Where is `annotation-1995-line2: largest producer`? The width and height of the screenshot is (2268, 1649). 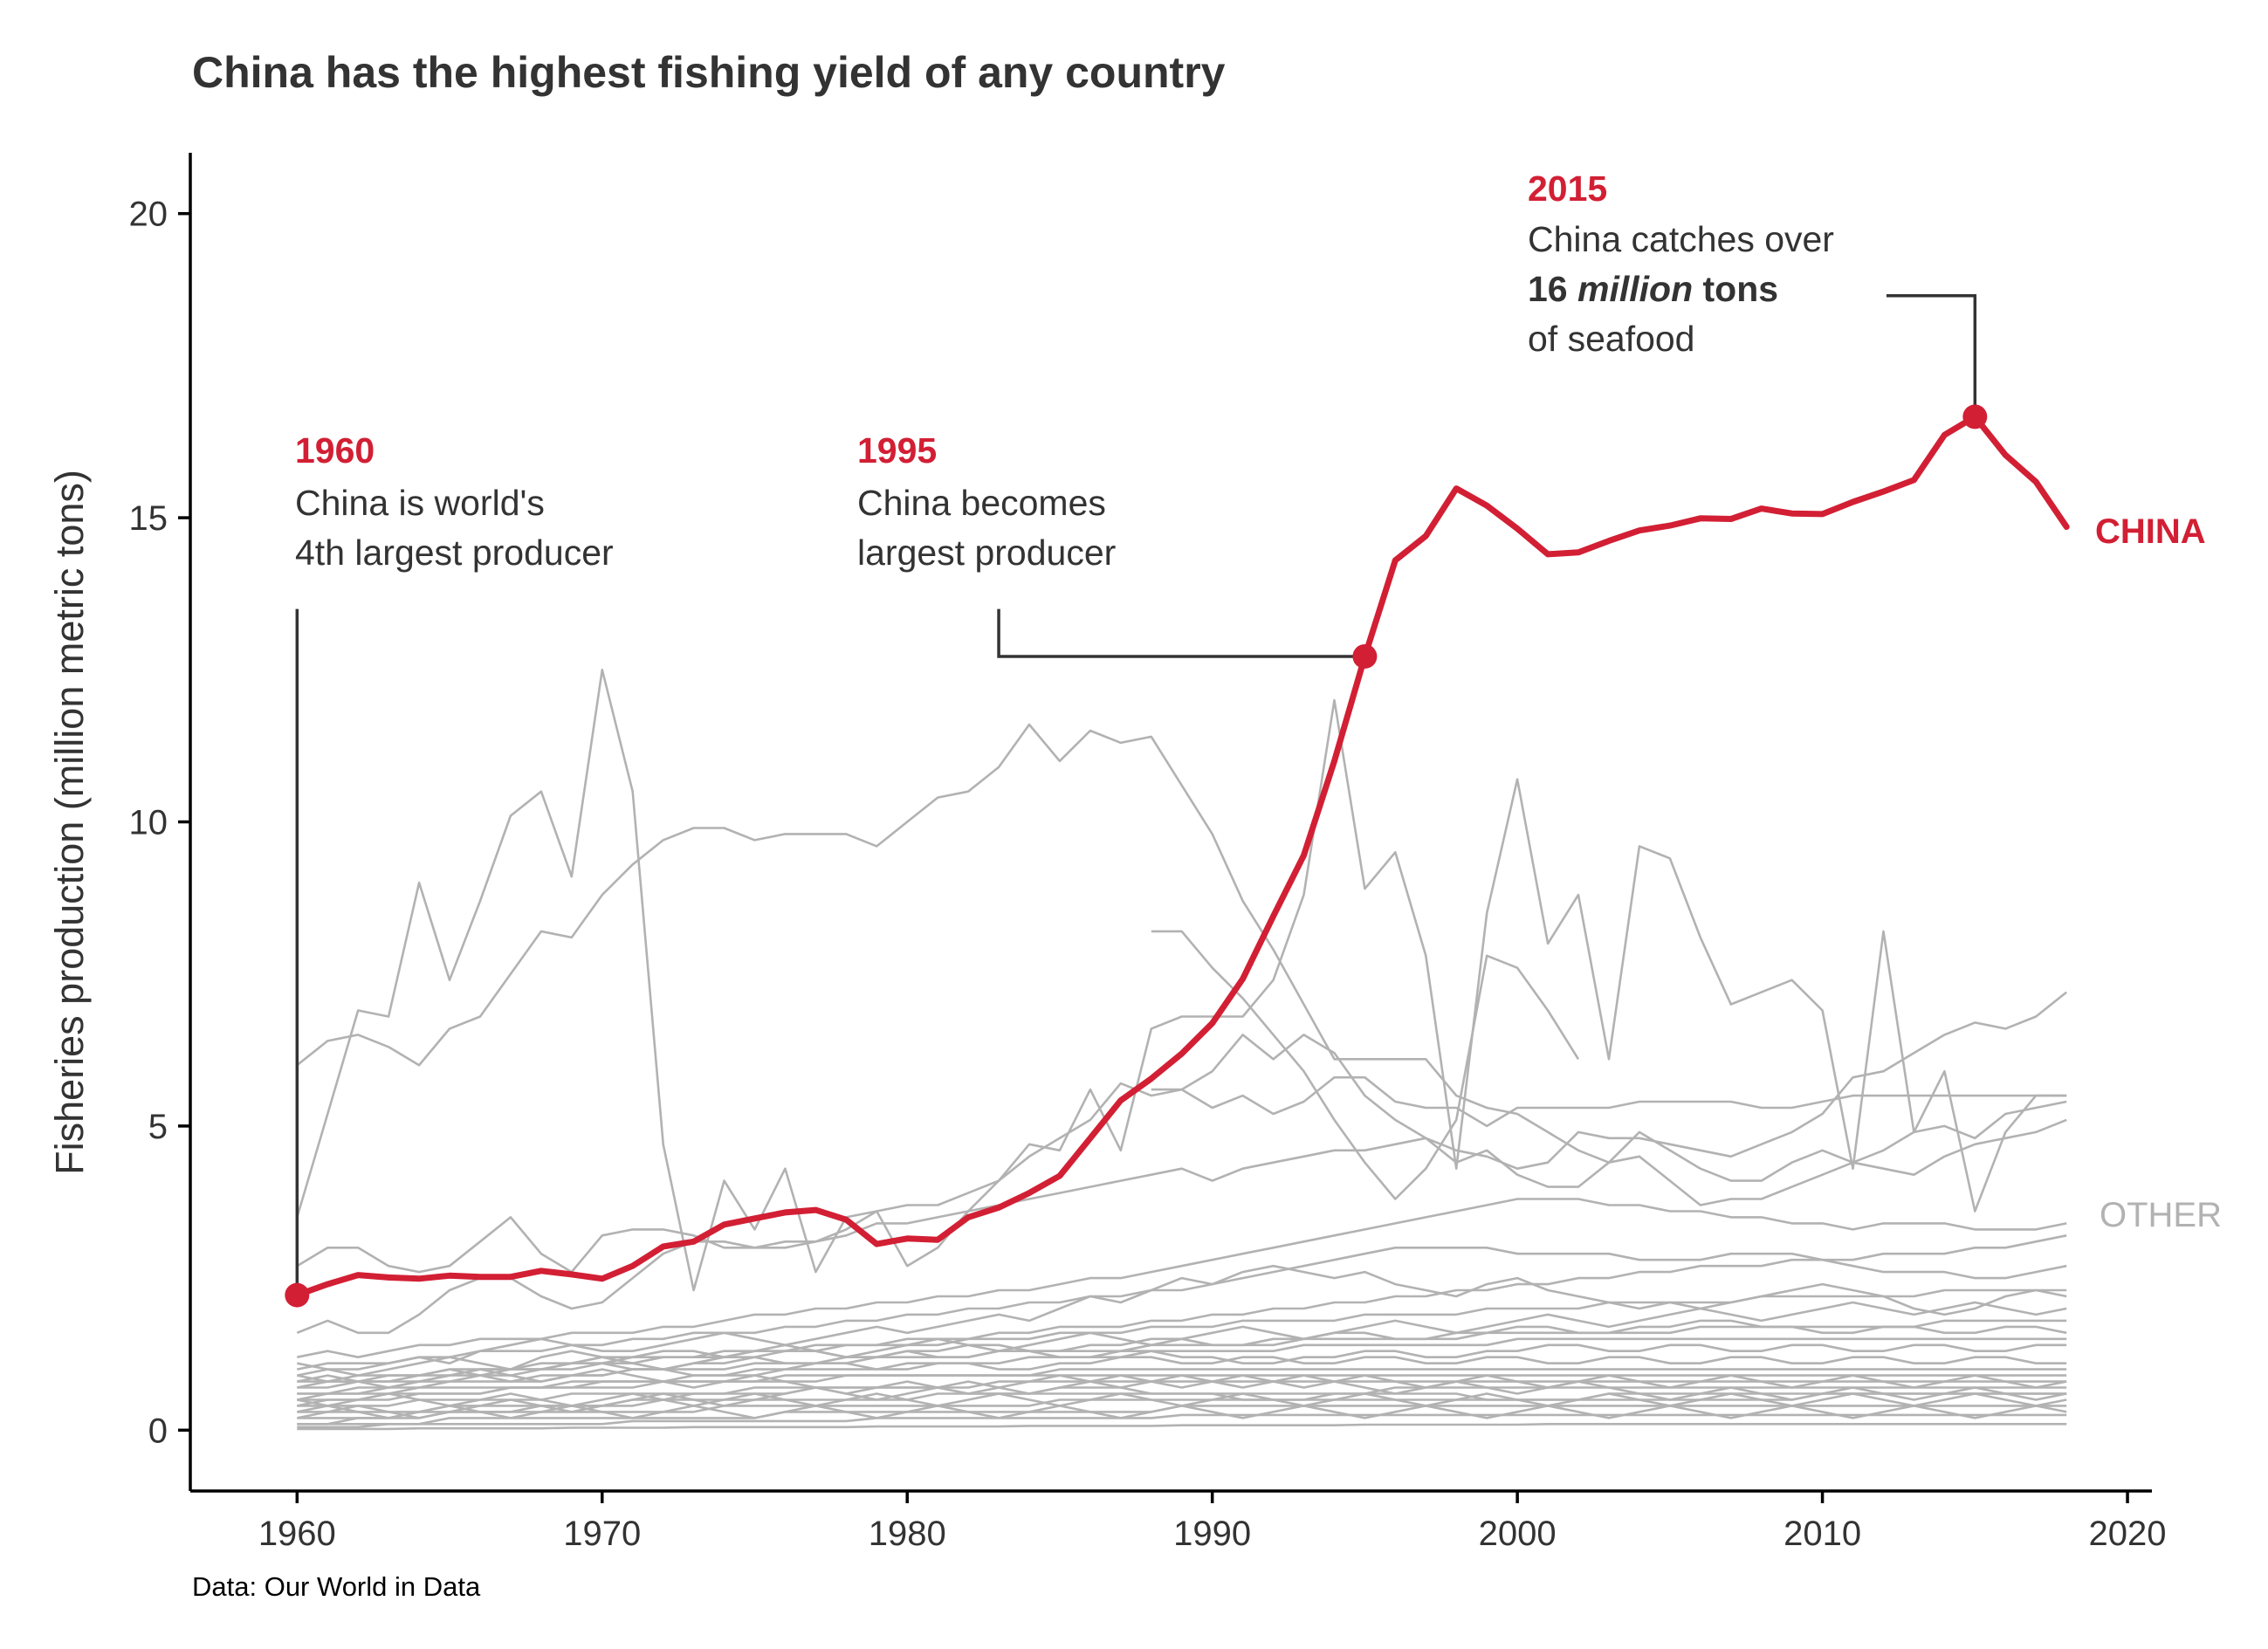
annotation-1995-line2: largest producer is located at coordinates (987, 552).